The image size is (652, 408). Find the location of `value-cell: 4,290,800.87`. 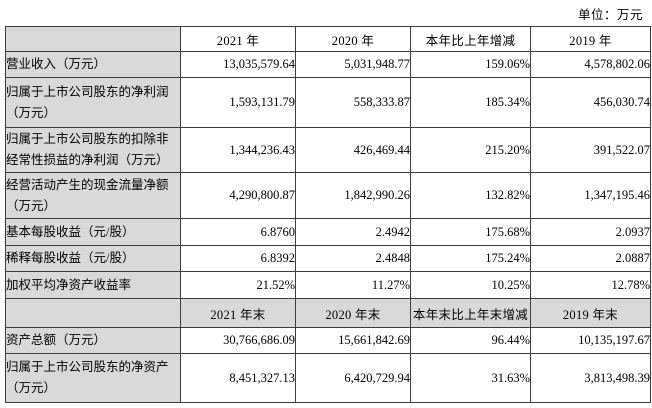

value-cell: 4,290,800.87 is located at coordinates (238, 195).